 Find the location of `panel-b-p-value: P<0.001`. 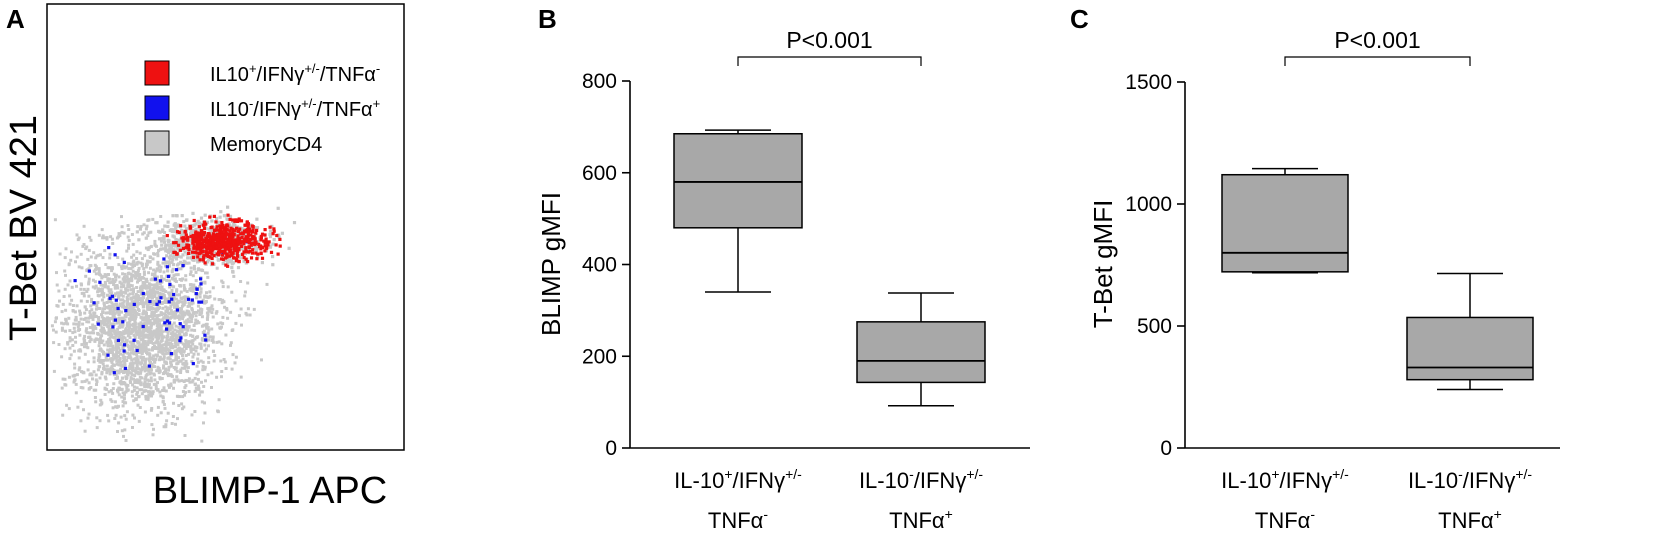

panel-b-p-value: P<0.001 is located at coordinates (829, 40).